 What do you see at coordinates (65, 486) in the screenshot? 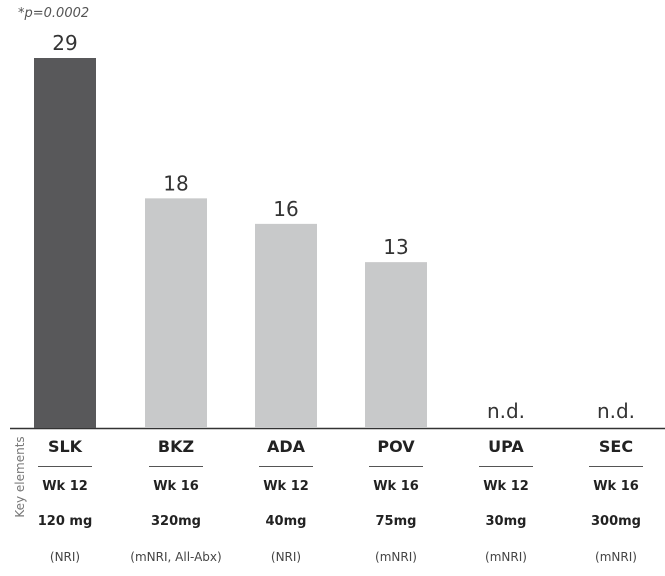
I see `week-label-slk: Wk 12` at bounding box center [65, 486].